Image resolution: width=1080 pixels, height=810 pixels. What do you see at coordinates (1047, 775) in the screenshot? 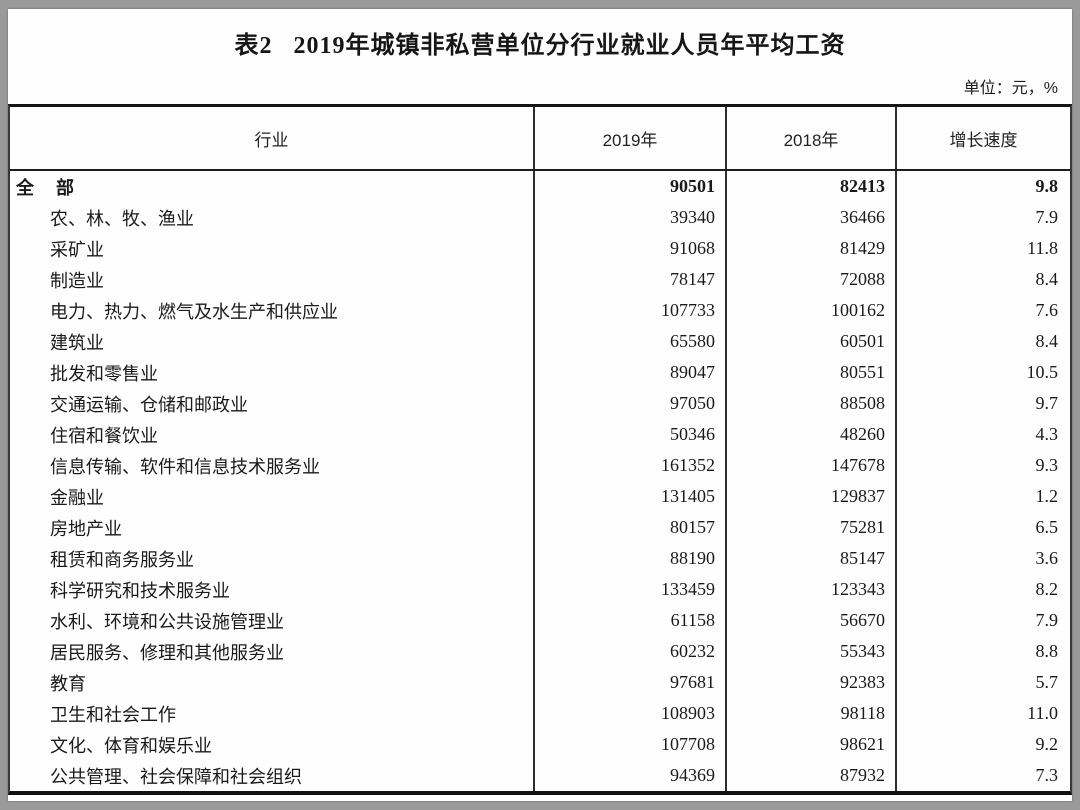
I see `cell-growth-rate: 7.3` at bounding box center [1047, 775].